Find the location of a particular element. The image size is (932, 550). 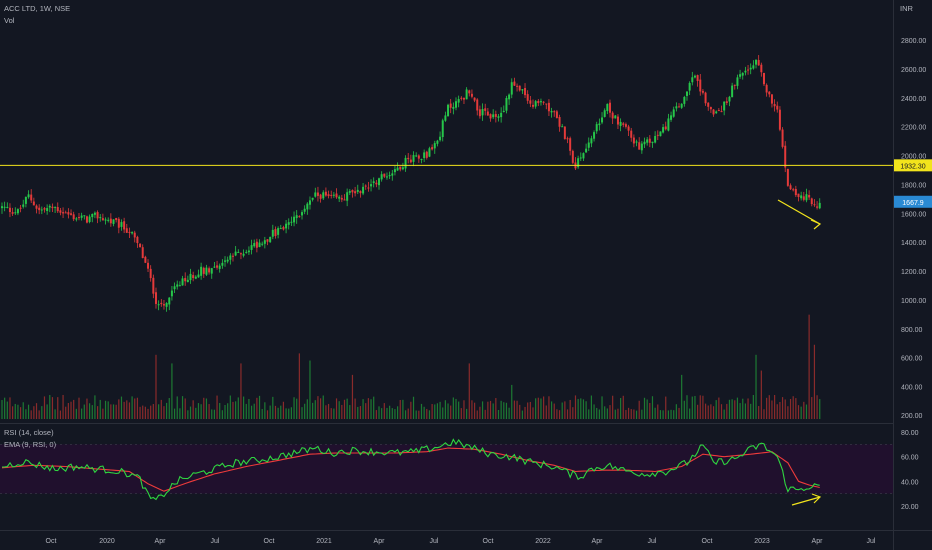

rsi-tick-label: 80.00 is located at coordinates (910, 433).